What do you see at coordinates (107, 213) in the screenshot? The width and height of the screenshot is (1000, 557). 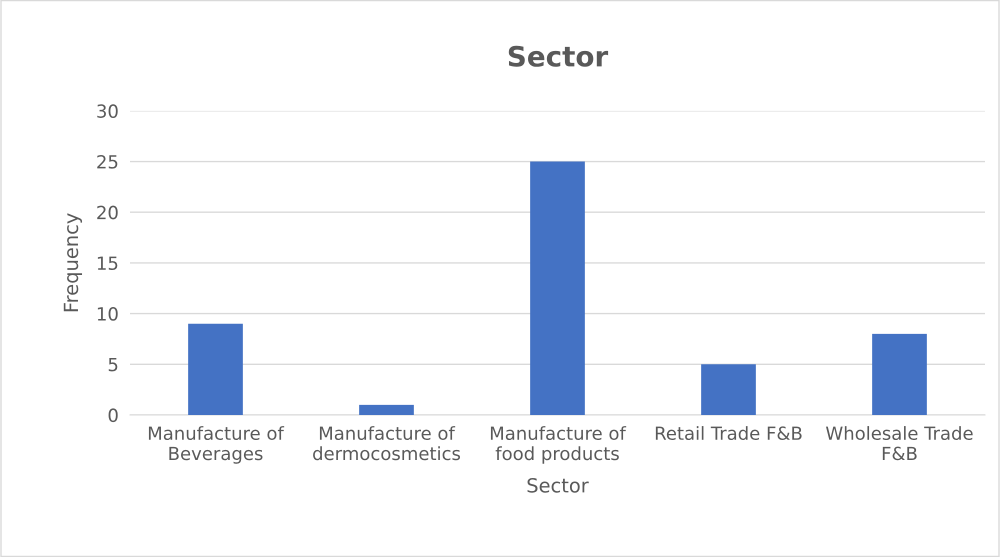 I see `y-tick-label: 20` at bounding box center [107, 213].